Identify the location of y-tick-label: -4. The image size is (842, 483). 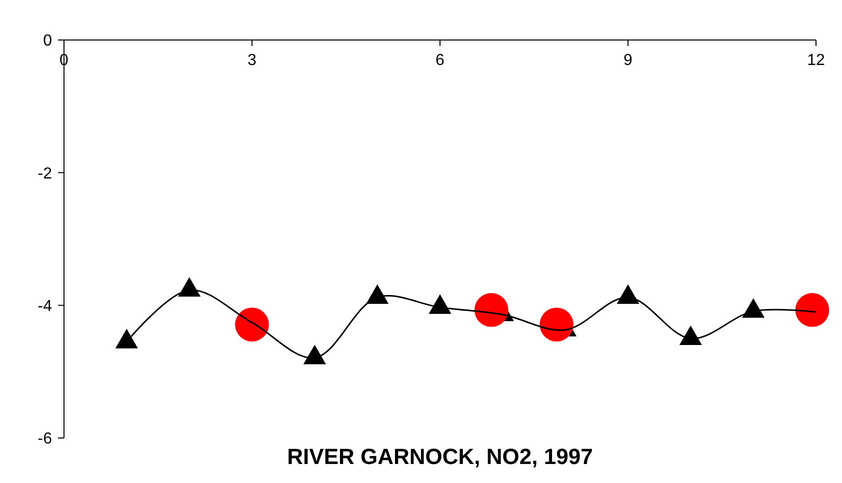
(45, 306).